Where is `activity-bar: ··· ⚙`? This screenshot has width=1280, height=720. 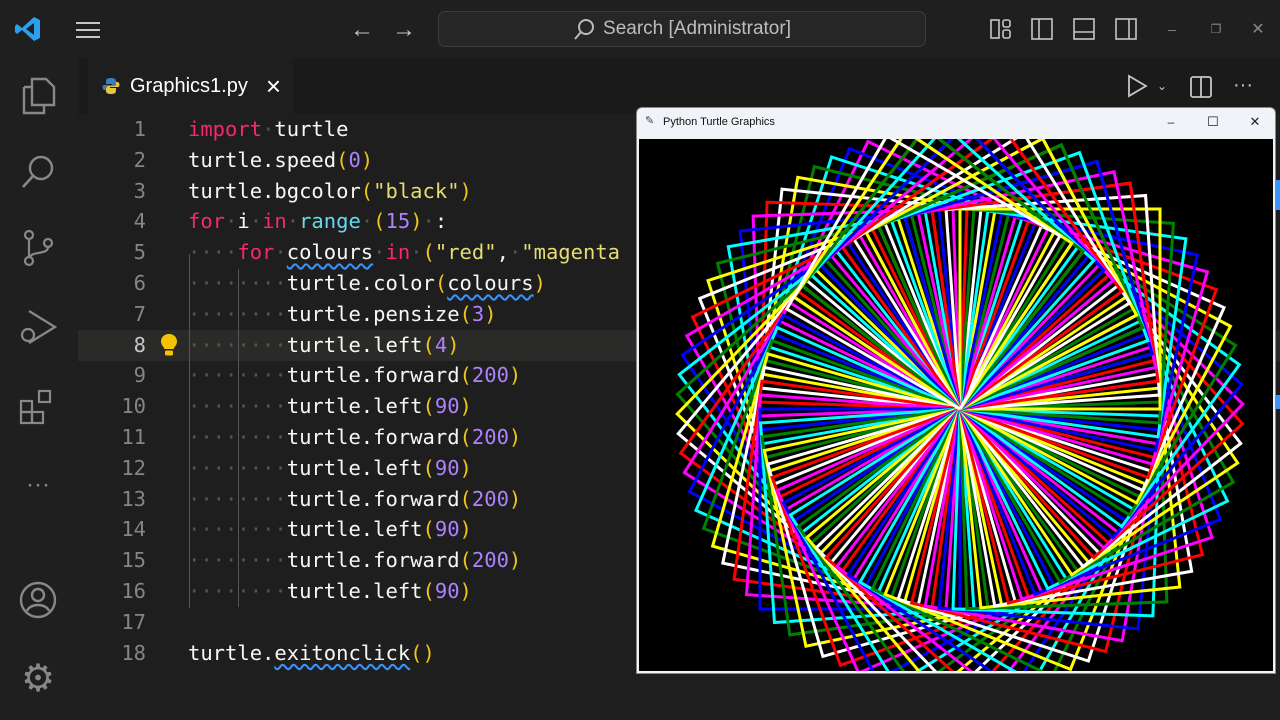
activity-bar: ··· ⚙ is located at coordinates (39, 389).